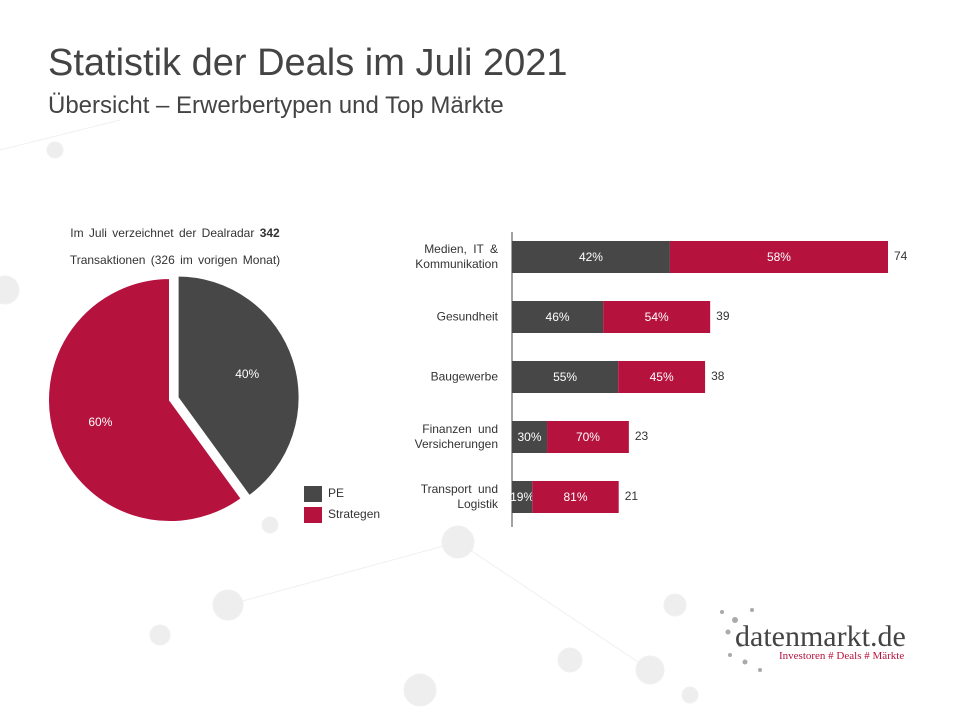  What do you see at coordinates (901, 256) in the screenshot?
I see `total-label: 74` at bounding box center [901, 256].